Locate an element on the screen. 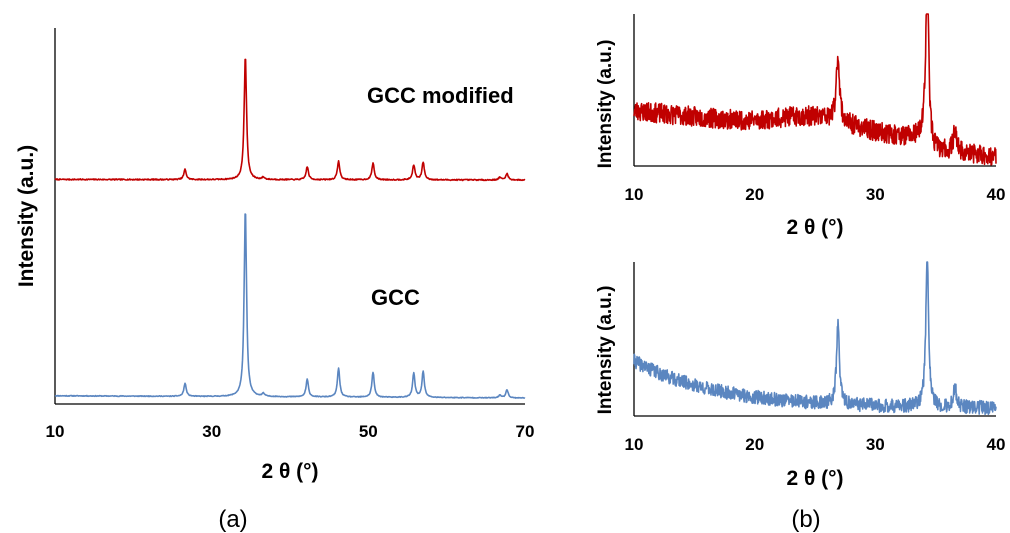  panel-a-x-label: 2 θ (°) is located at coordinates (289, 471).